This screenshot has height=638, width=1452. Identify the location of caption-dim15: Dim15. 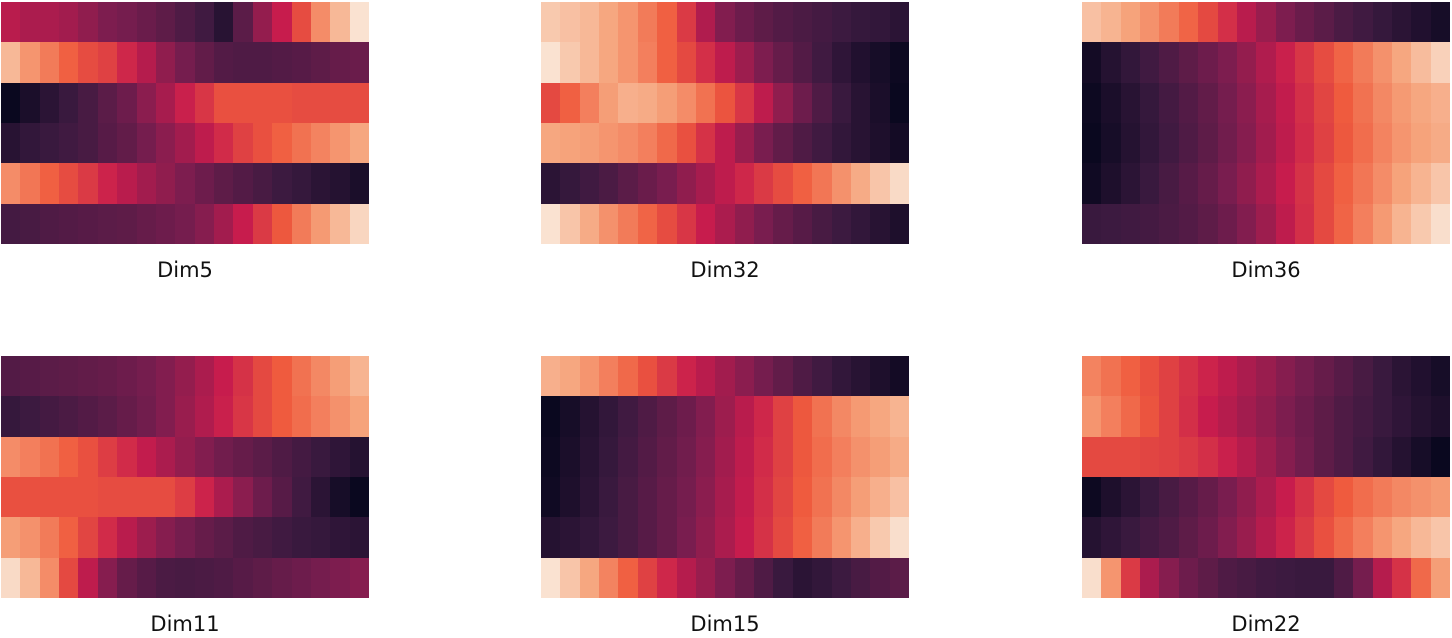
(725, 624).